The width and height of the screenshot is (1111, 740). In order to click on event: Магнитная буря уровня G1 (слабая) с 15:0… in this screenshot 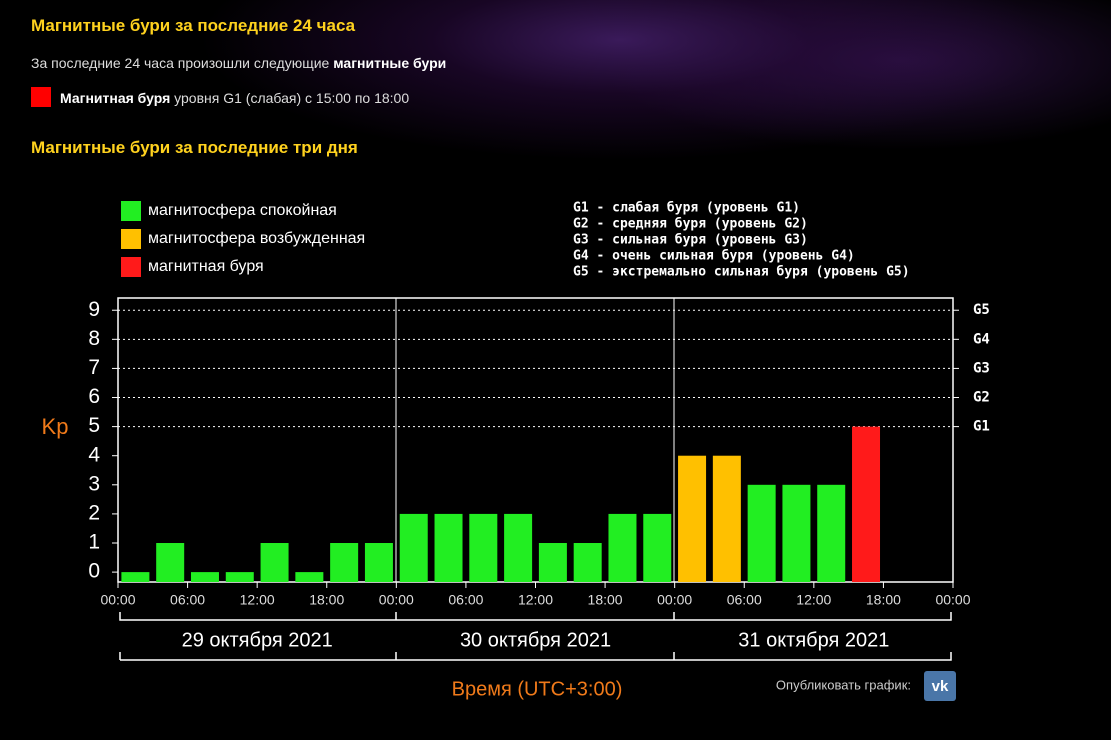, I will do `click(234, 98)`.